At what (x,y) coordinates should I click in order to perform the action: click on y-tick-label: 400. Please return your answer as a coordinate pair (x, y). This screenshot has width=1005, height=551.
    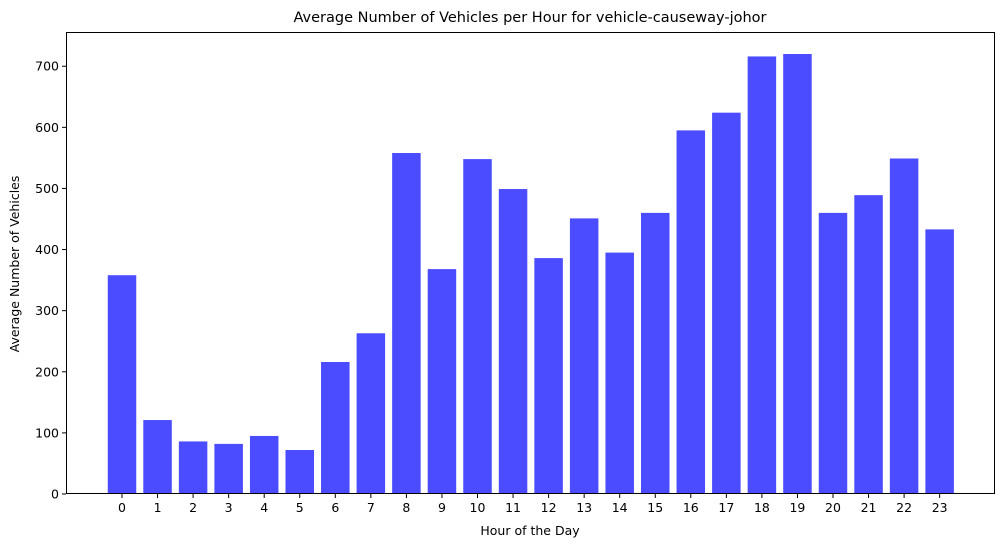
    Looking at the image, I should click on (47, 249).